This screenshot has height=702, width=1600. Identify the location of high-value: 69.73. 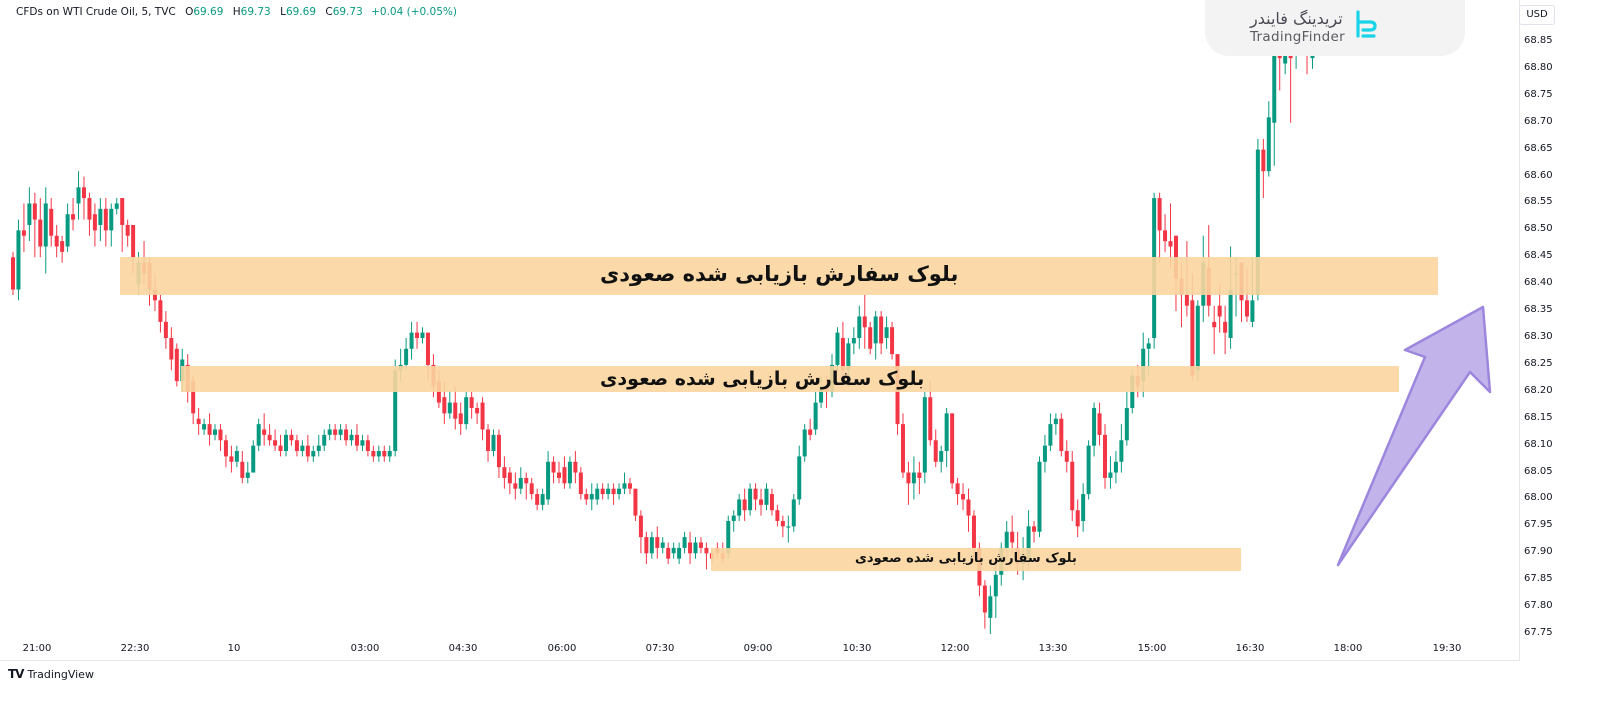
(255, 12).